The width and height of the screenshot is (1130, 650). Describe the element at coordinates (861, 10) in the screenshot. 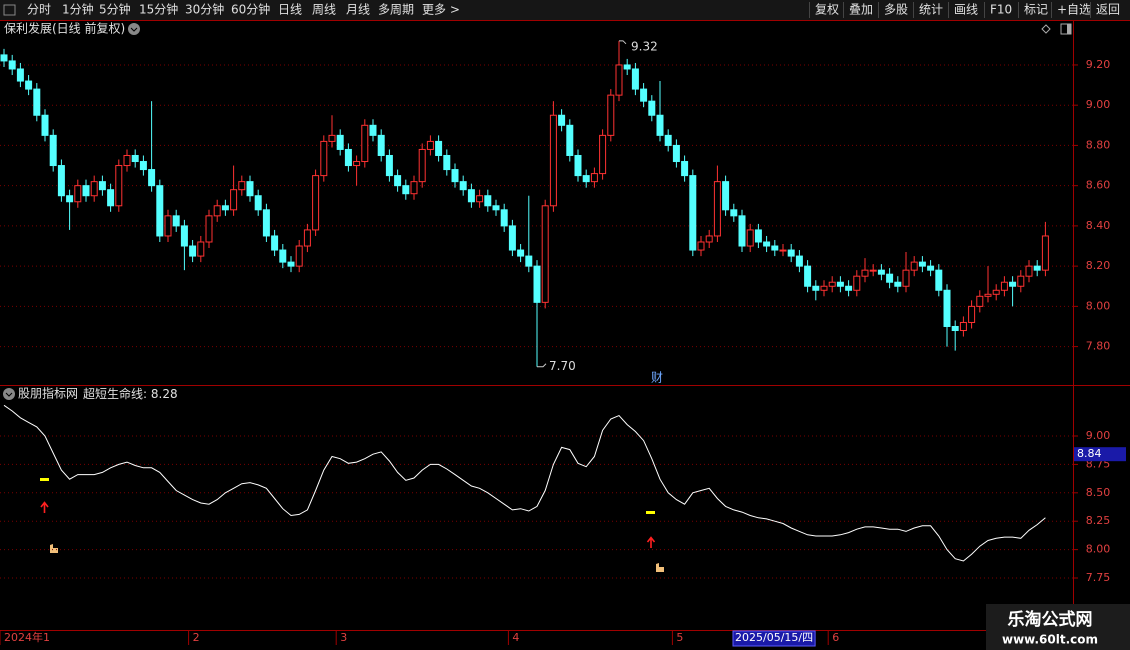

I see `toolbar-button: 叠加` at that location.